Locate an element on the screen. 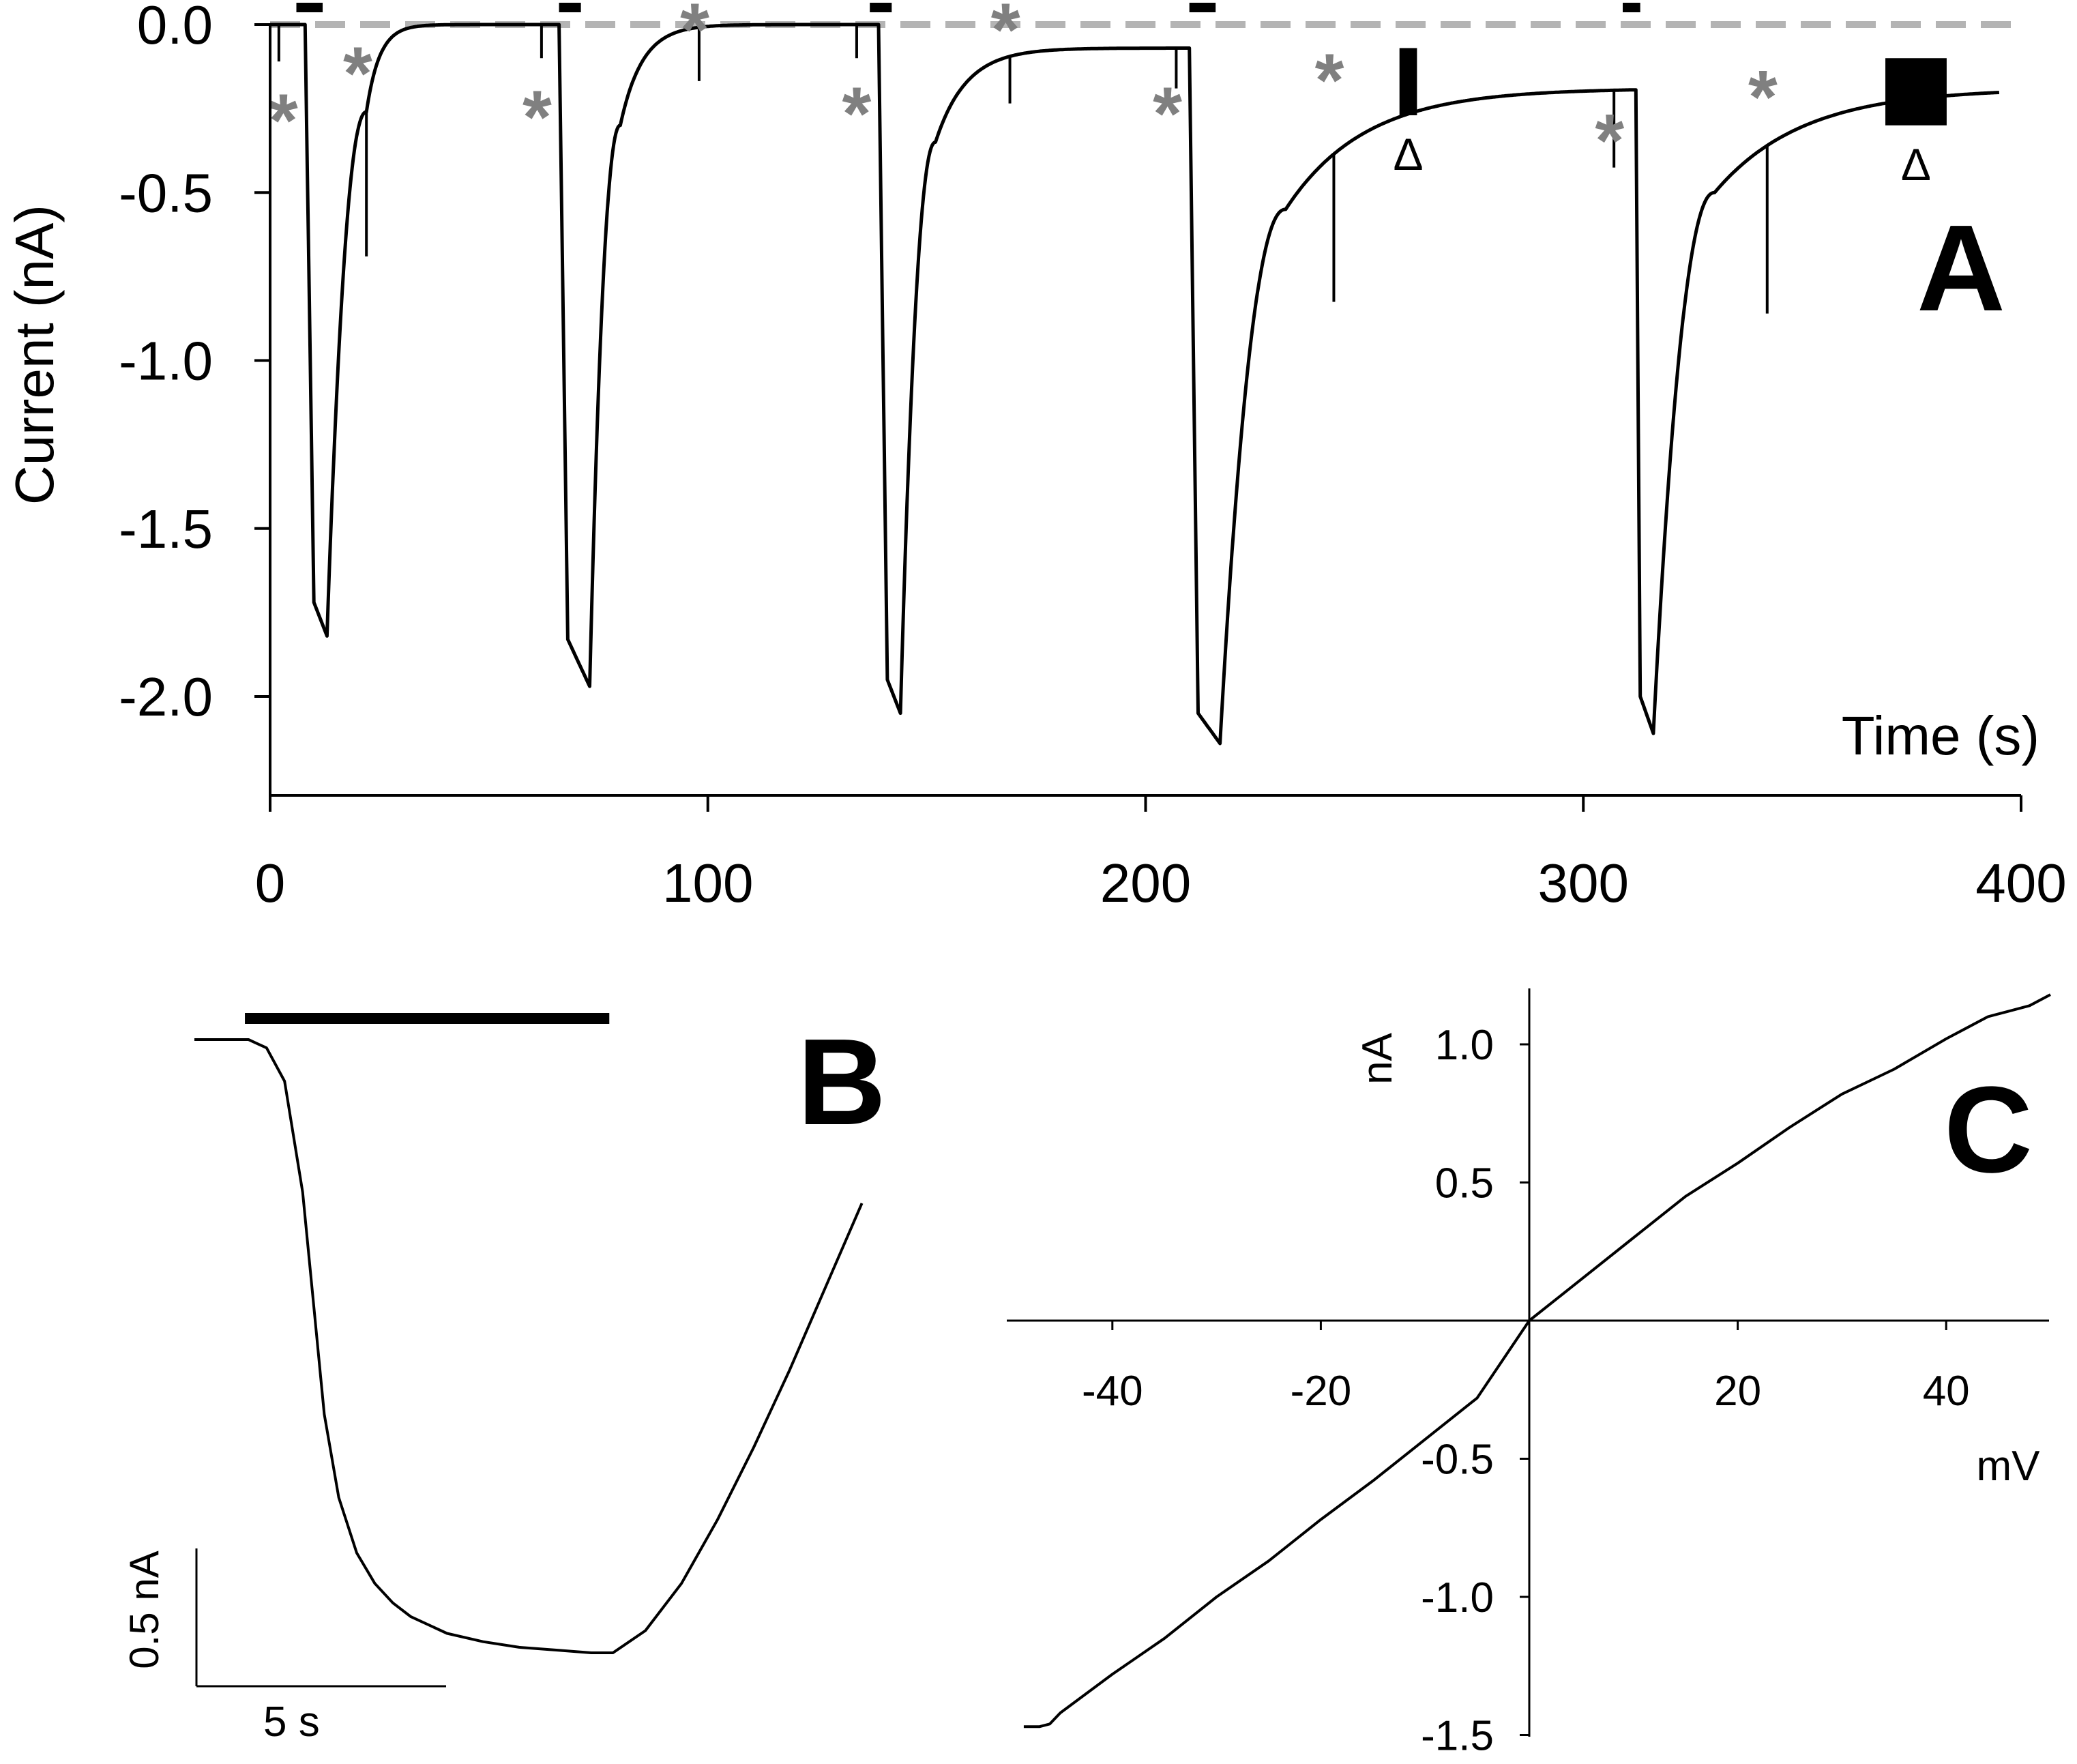  panel-a-star-marker-0: * is located at coordinates (283, 120).